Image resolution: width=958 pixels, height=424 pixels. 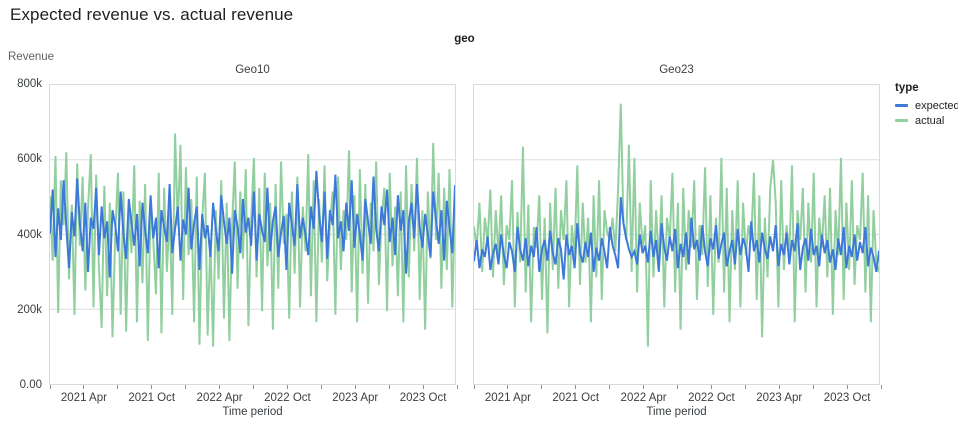 I want to click on facet-title: Geo10, so click(x=252, y=70).